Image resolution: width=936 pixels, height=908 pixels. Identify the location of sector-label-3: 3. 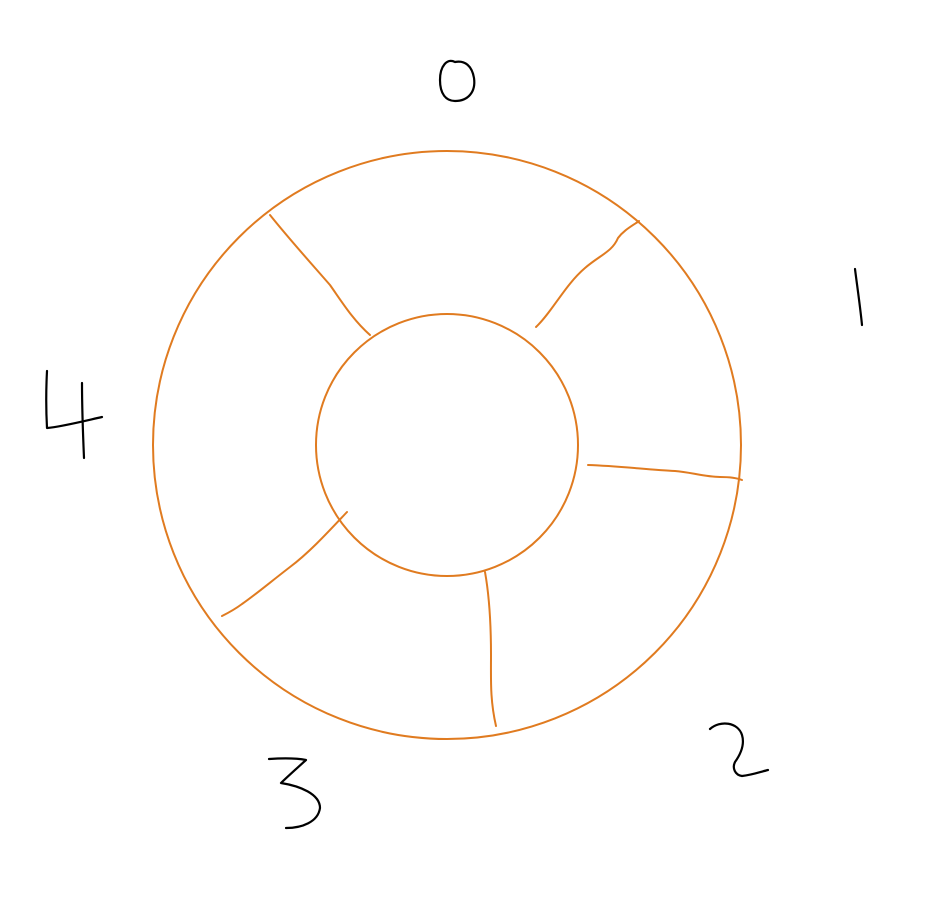
(294, 793).